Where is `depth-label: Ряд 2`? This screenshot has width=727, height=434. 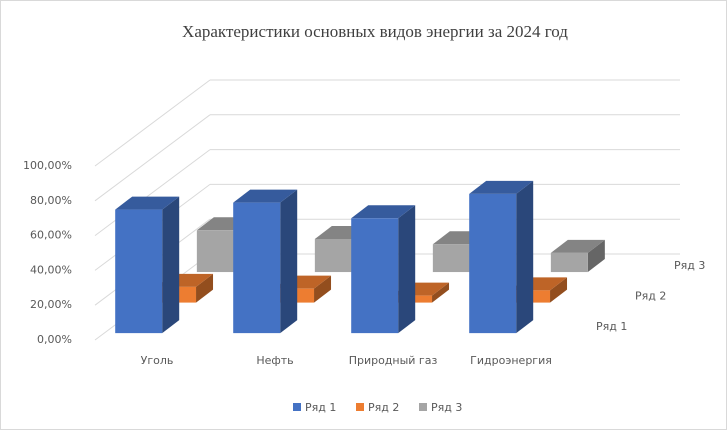
depth-label: Ряд 2 is located at coordinates (650, 296).